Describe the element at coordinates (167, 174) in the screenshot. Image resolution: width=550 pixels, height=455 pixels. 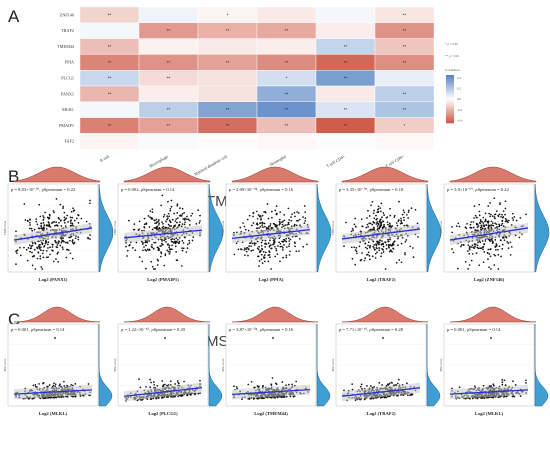
I see `top-marginal-density` at that location.